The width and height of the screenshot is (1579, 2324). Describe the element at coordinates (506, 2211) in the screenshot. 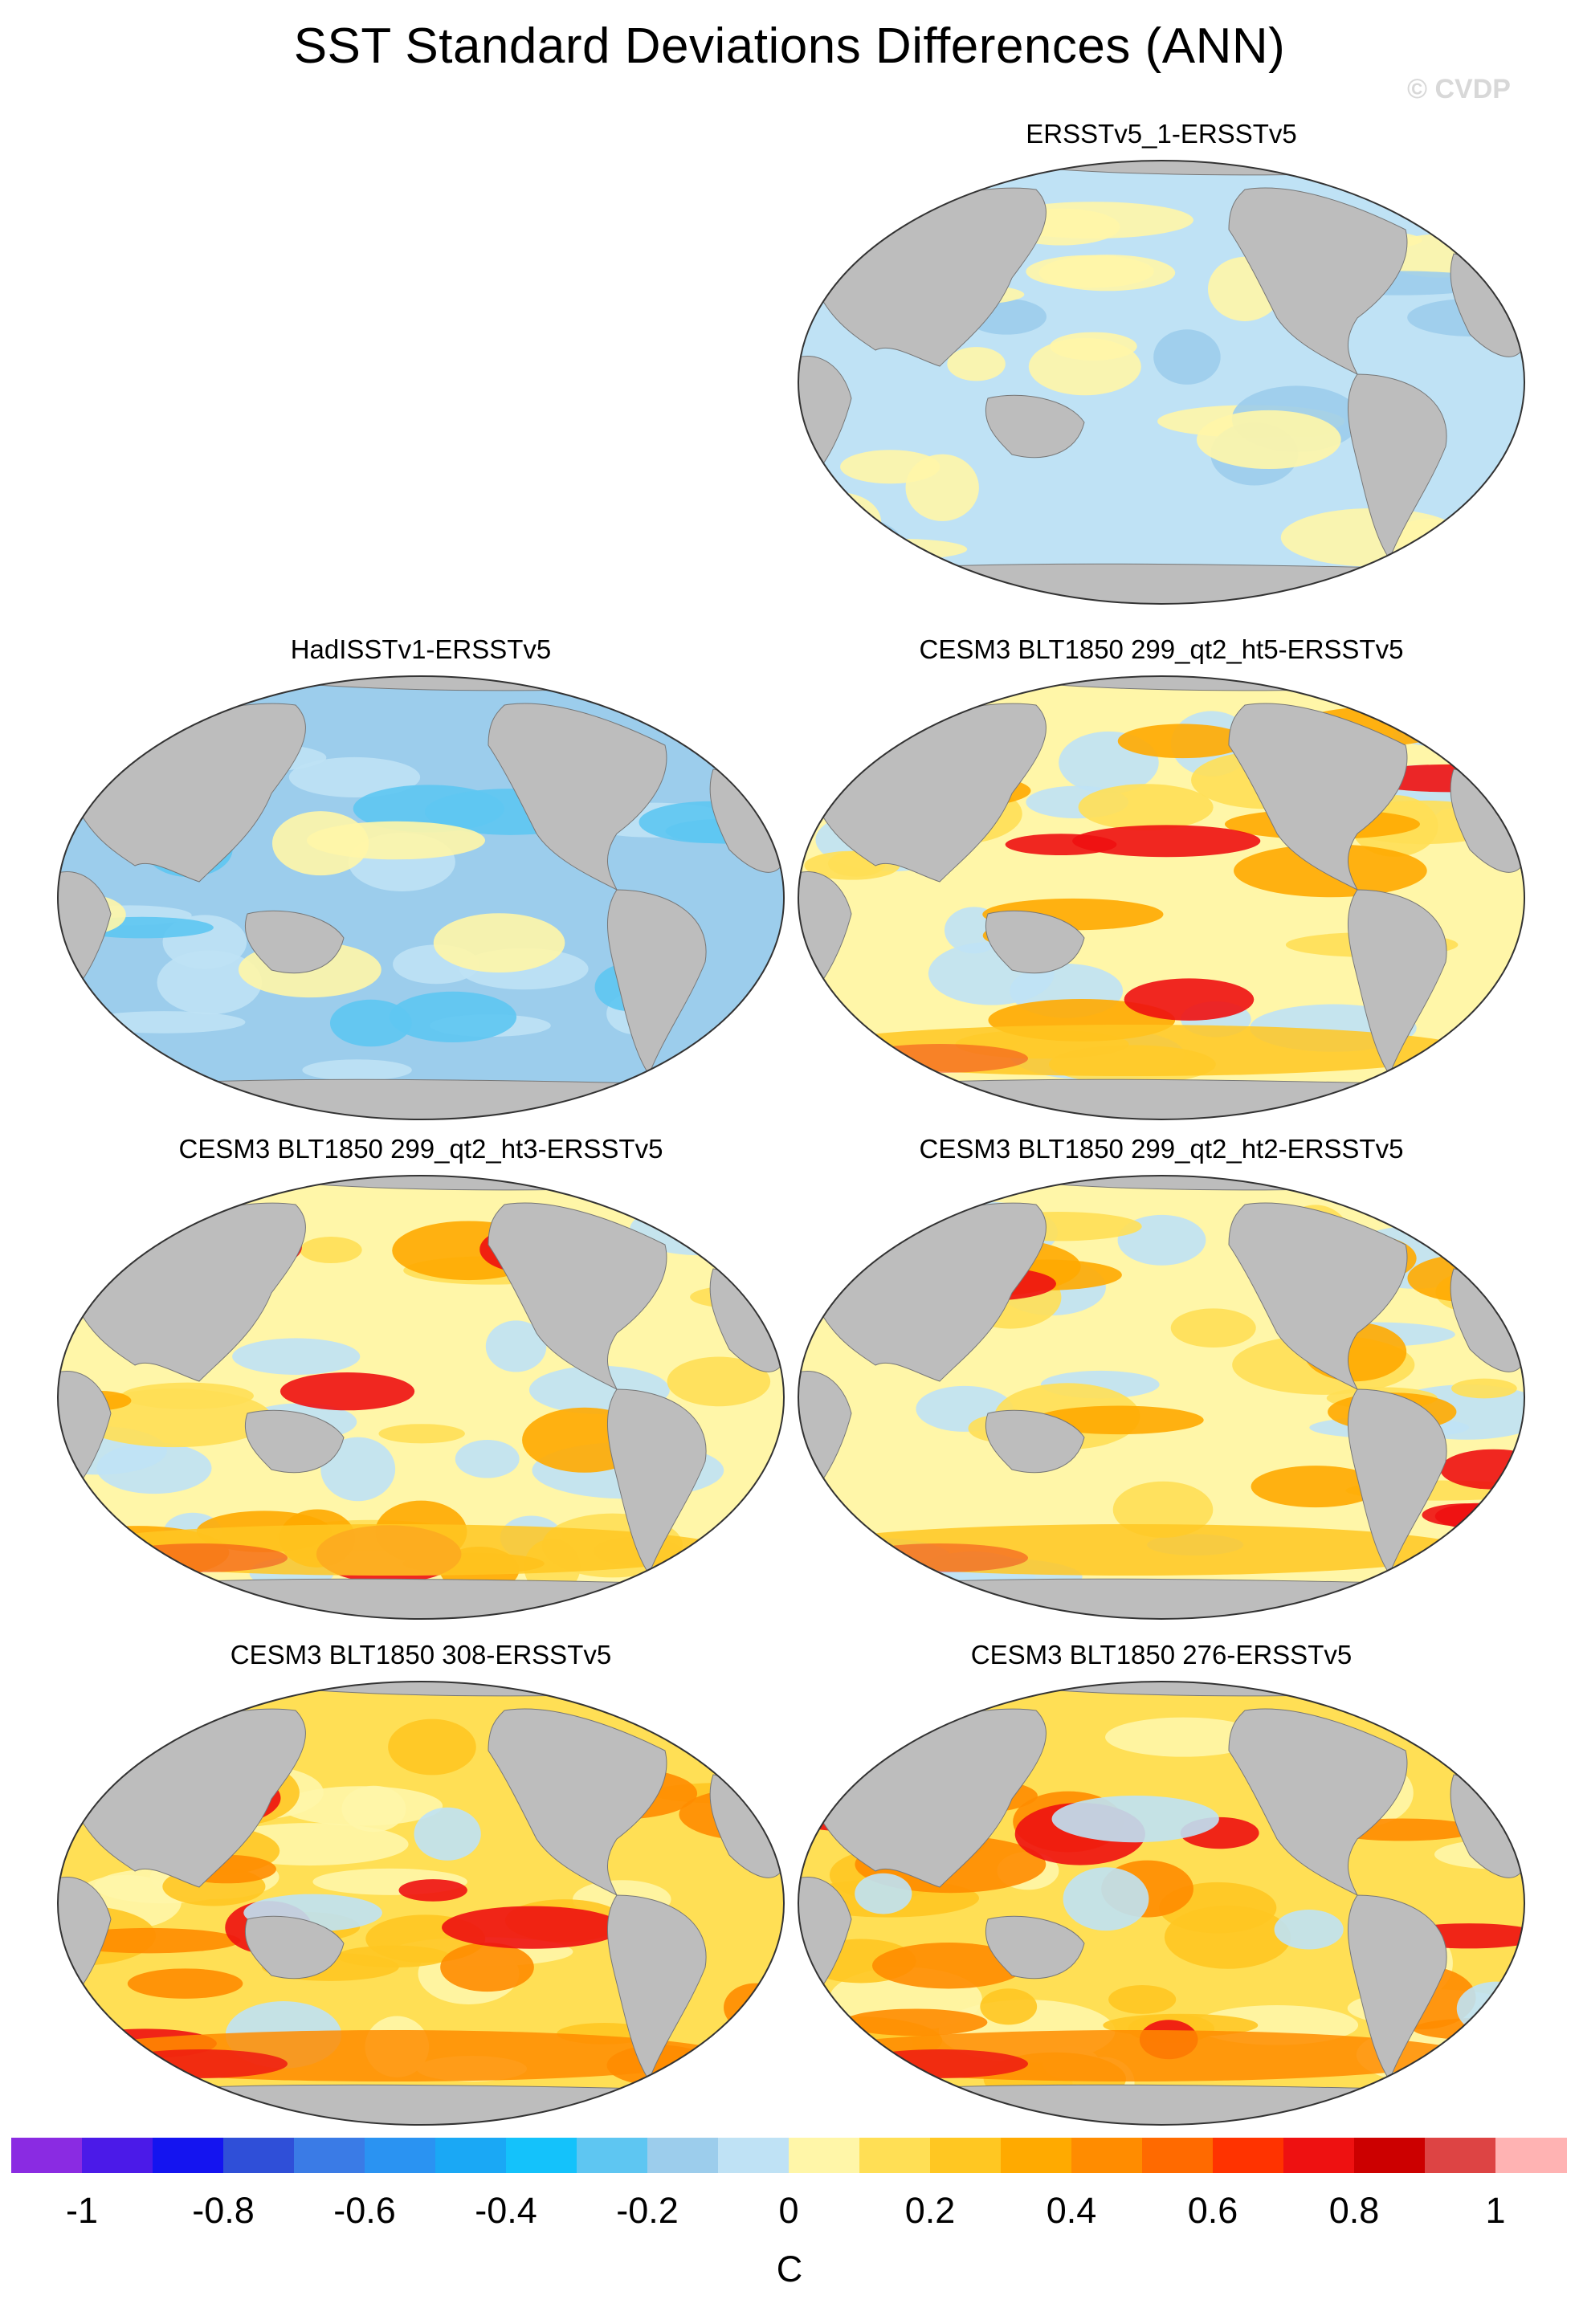

I see `colorbar-tick-label: -0.4` at that location.